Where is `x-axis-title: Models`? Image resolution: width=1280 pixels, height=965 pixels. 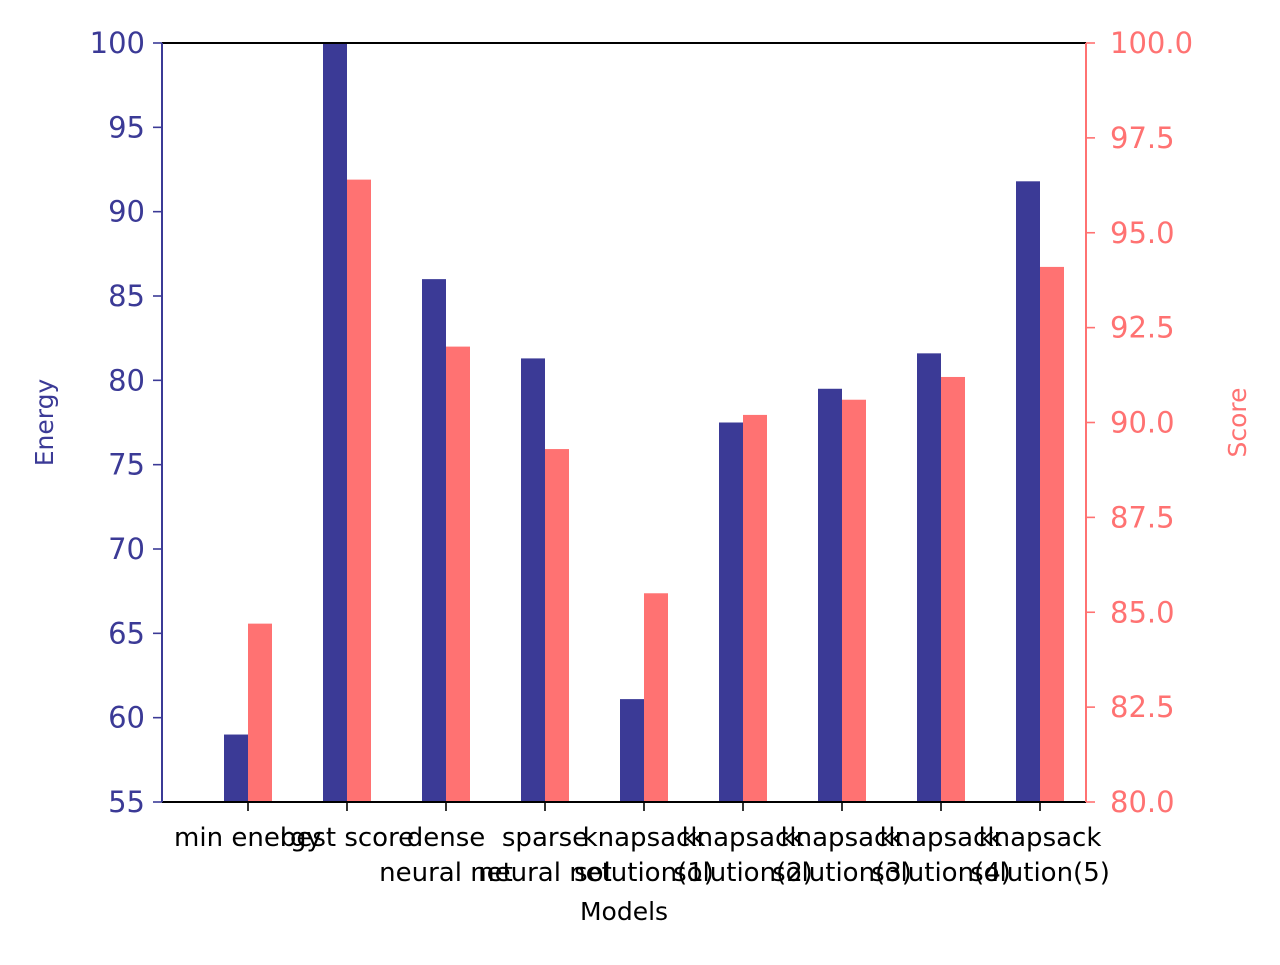
x-axis-title: Models is located at coordinates (624, 911).